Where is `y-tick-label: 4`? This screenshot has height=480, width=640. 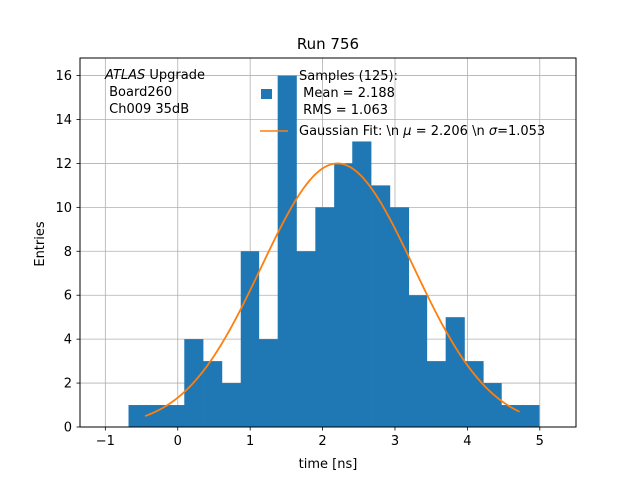
y-tick-label: 4 is located at coordinates (68, 340).